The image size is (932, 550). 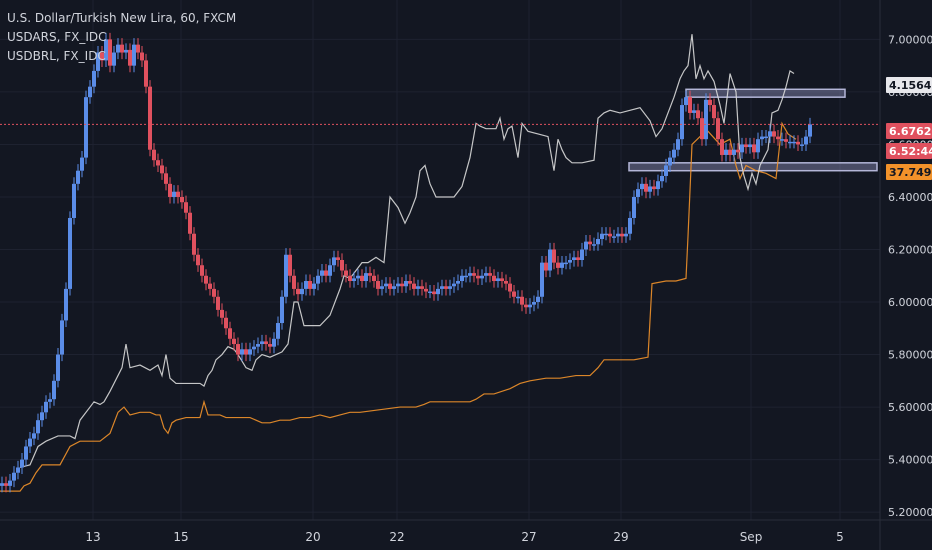 I want to click on x-tick-label: 29, so click(x=620, y=537).